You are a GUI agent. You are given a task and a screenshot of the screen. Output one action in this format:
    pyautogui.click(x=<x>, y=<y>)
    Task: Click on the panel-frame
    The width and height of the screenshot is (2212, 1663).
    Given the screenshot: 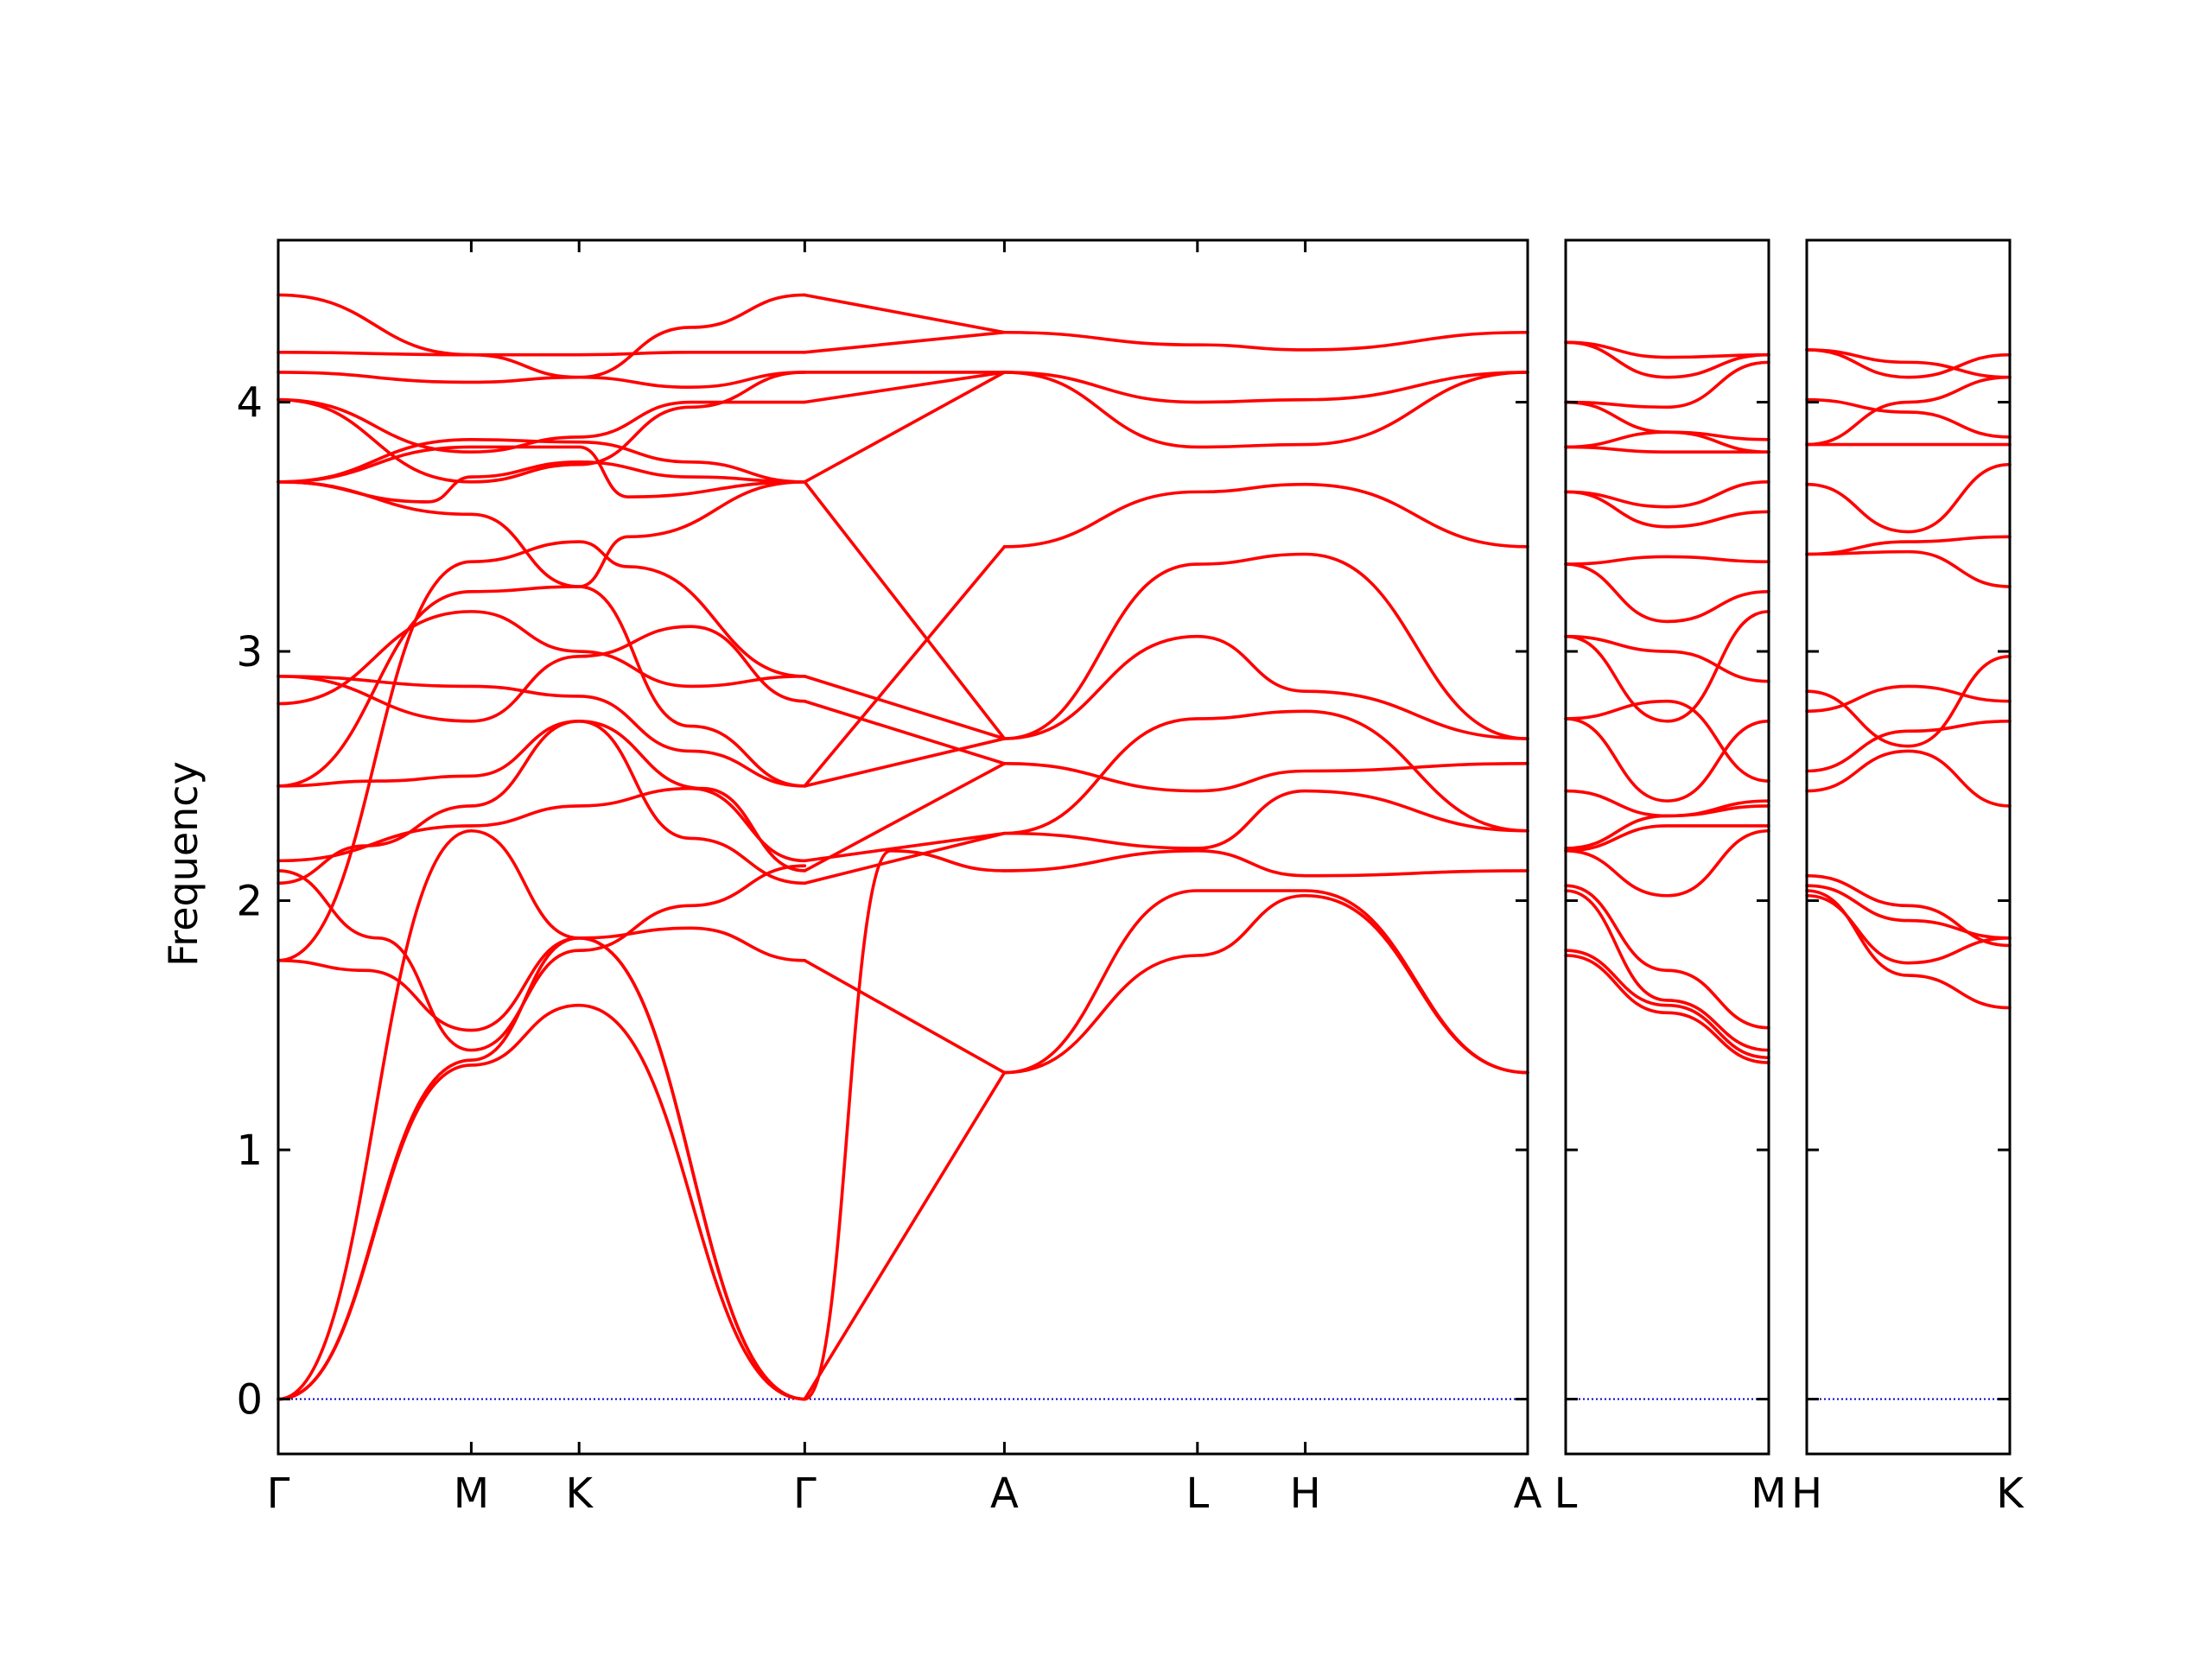 What is the action you would take?
    pyautogui.click(x=1908, y=847)
    